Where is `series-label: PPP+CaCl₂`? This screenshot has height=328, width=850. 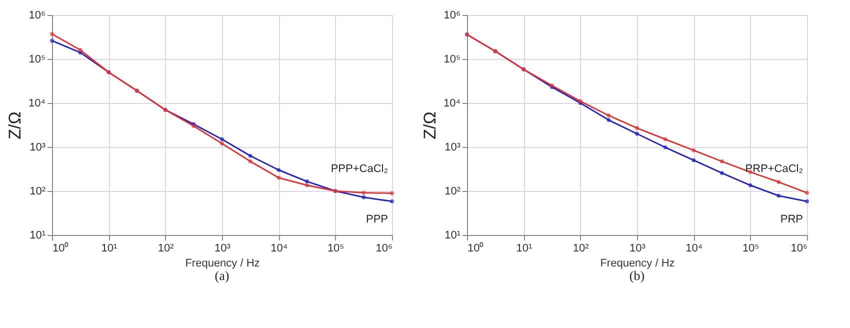
series-label: PPP+CaCl₂ is located at coordinates (359, 169).